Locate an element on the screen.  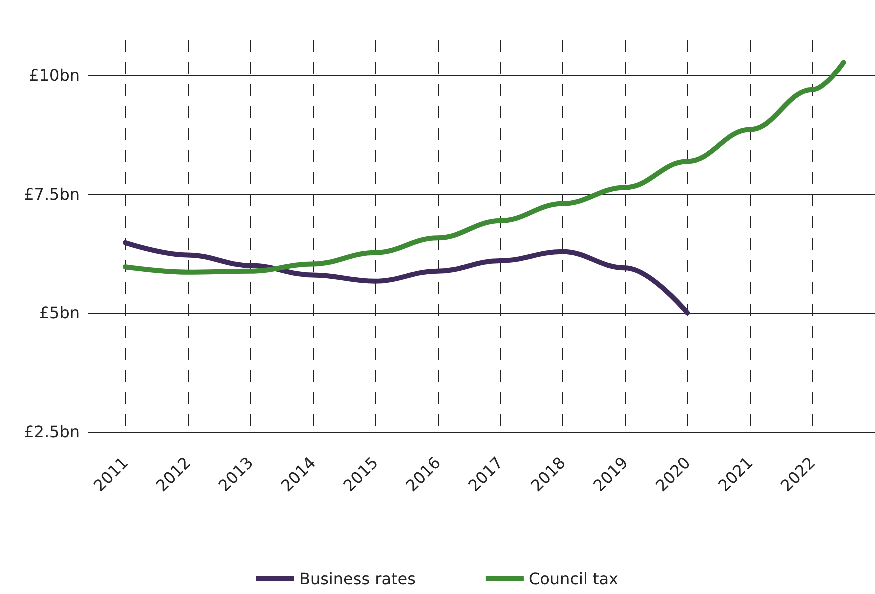
y-tick-label: £10bn is located at coordinates (54, 76).